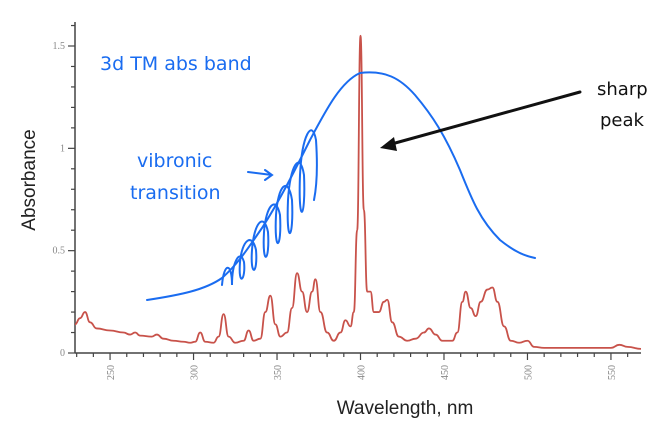  What do you see at coordinates (612, 372) in the screenshot?
I see `x-tick-label: 550` at bounding box center [612, 372].